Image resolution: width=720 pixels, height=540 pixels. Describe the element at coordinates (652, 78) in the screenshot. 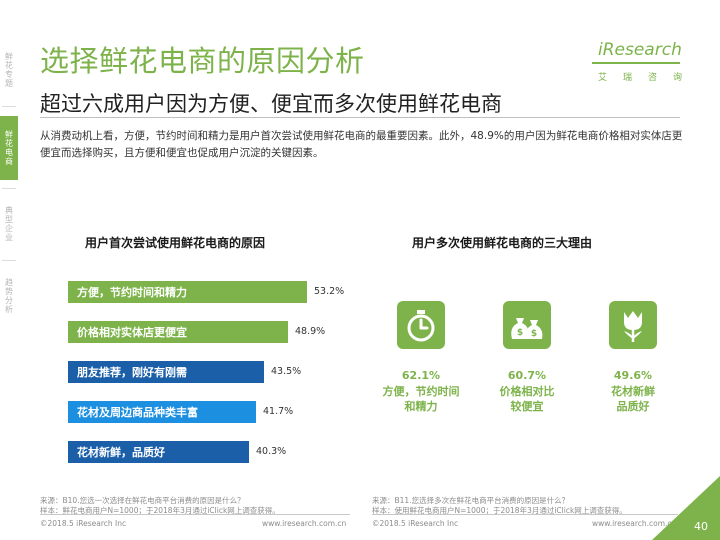

I see `logo-char: 咨` at that location.